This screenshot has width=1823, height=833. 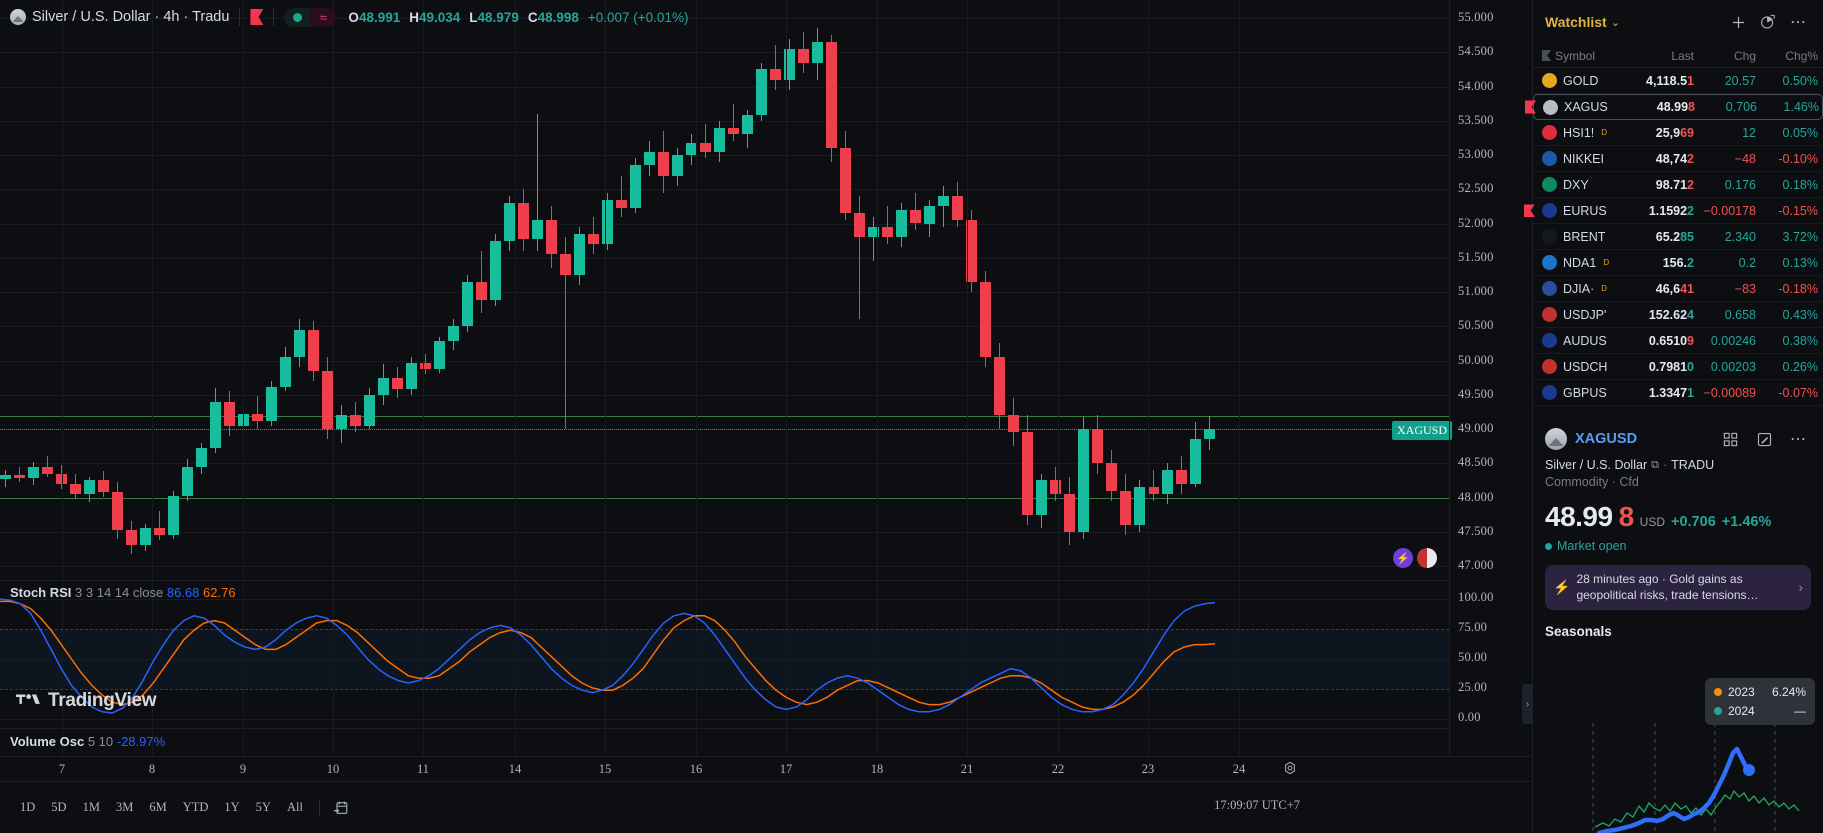 I want to click on seasonals-chart, so click(x=1678, y=778).